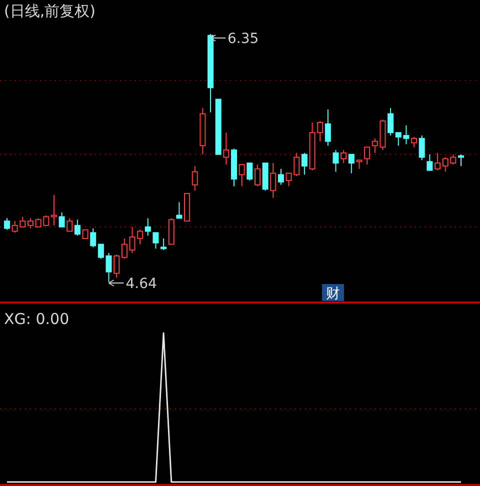  I want to click on annotation: 4.64, so click(142, 284).